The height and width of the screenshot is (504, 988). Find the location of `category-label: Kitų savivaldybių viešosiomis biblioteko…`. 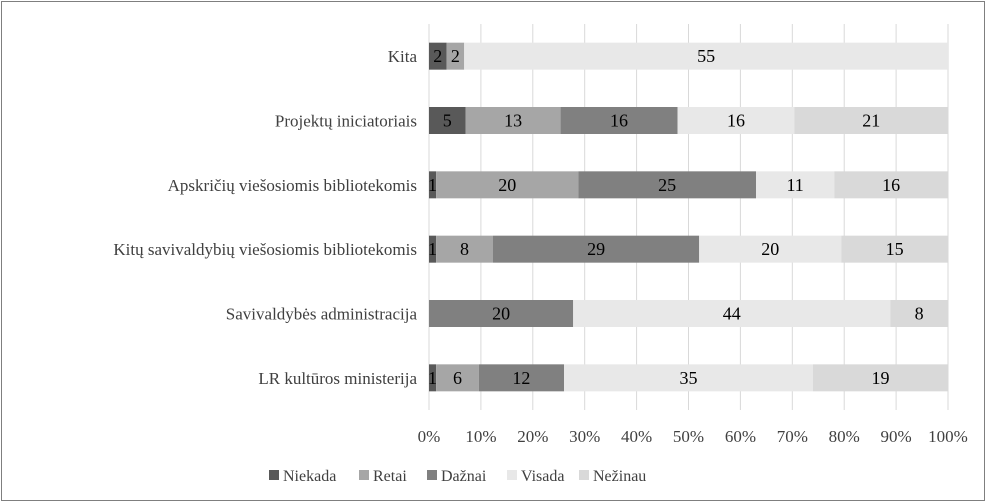

category-label: Kitų savivaldybių viešosiomis biblioteko… is located at coordinates (265, 249).